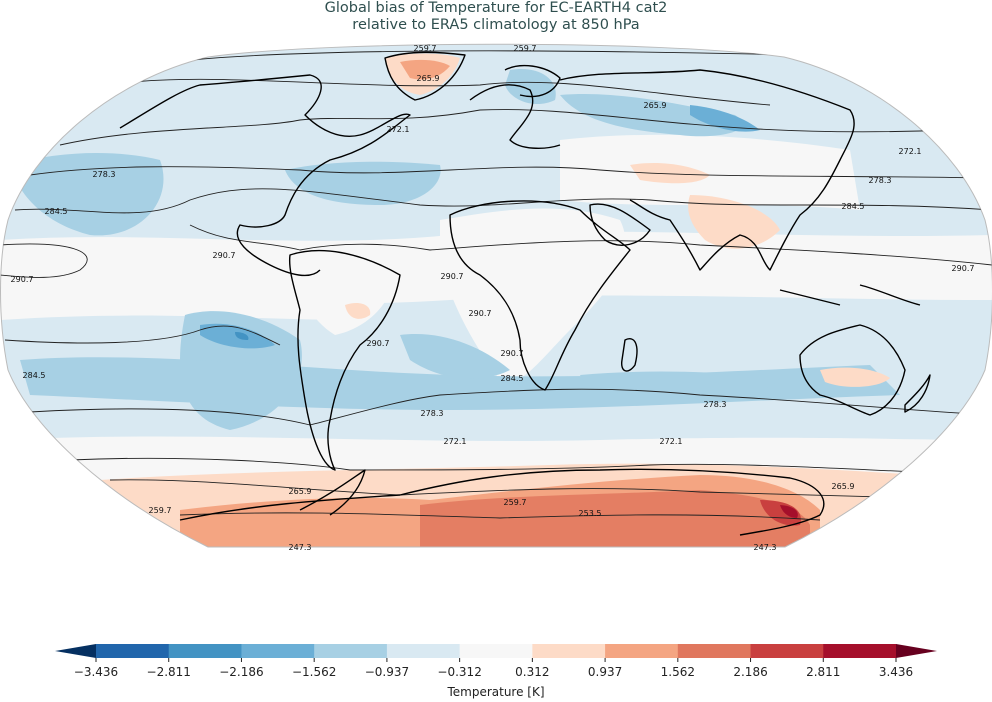 Image resolution: width=992 pixels, height=702 pixels. What do you see at coordinates (387, 672) in the screenshot?
I see `colorbar-tick-label: −0.937` at bounding box center [387, 672].